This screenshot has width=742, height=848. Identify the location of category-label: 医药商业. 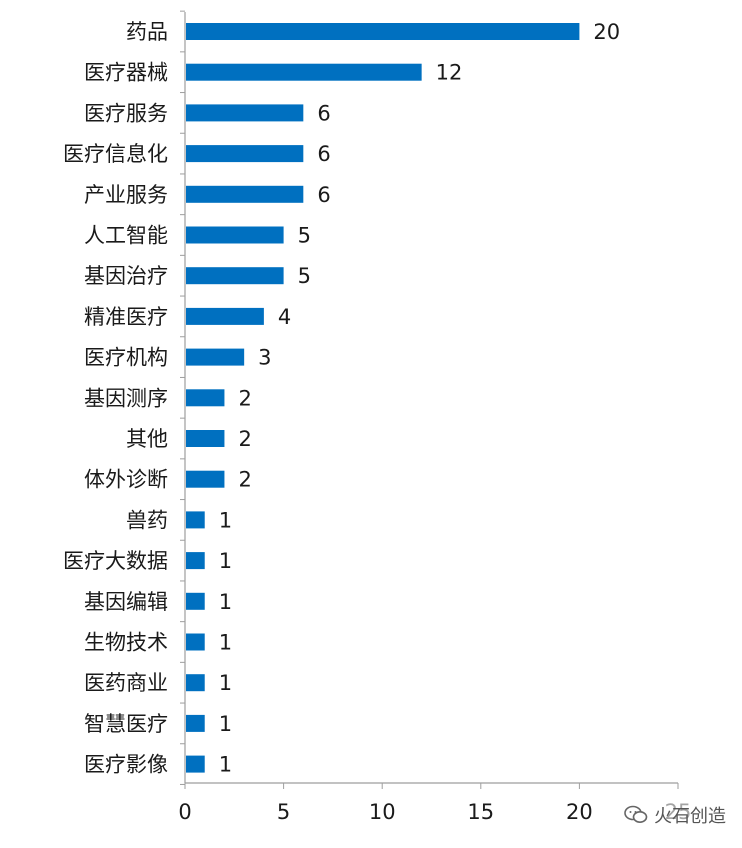
(126, 683).